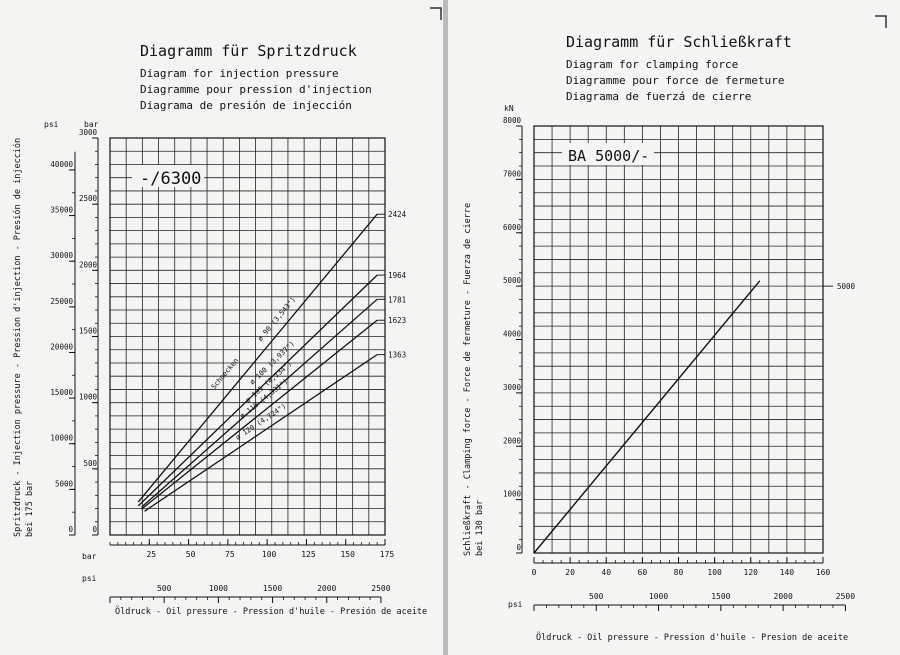 This screenshot has width=900, height=655. I want to click on left-title-fr: Diagramme pour pression d'injection, so click(256, 89).